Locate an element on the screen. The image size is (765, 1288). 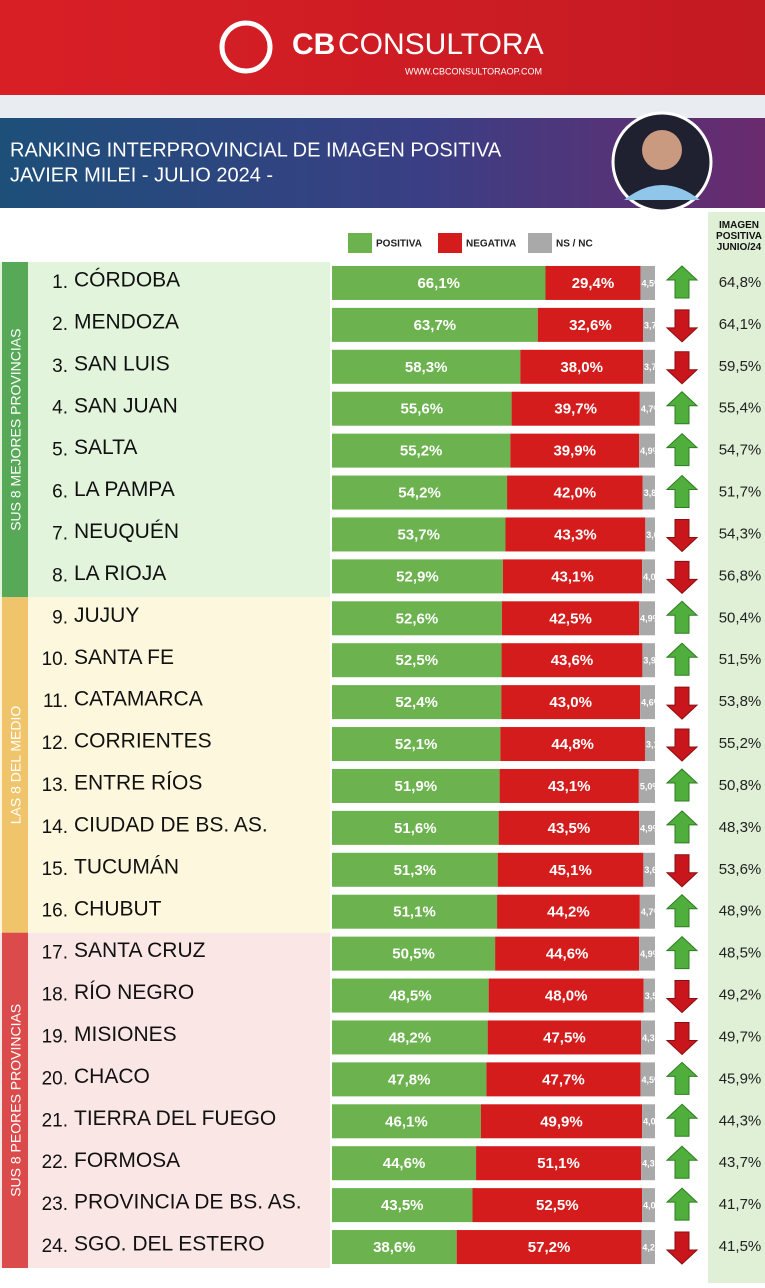
group-label: SUS 8 MEJORES PROVINCIAS is located at coordinates (16, 430).